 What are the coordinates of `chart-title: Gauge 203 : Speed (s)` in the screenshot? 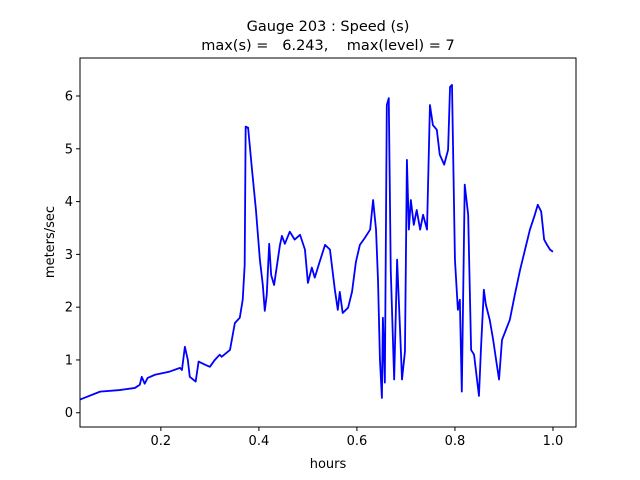 It's located at (328, 27).